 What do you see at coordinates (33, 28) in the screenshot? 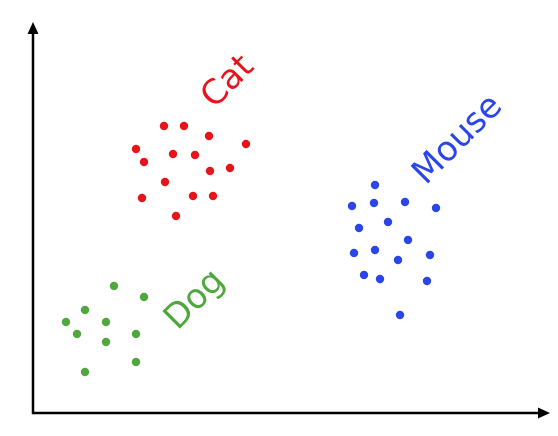
I see `y-axis-arrow` at bounding box center [33, 28].